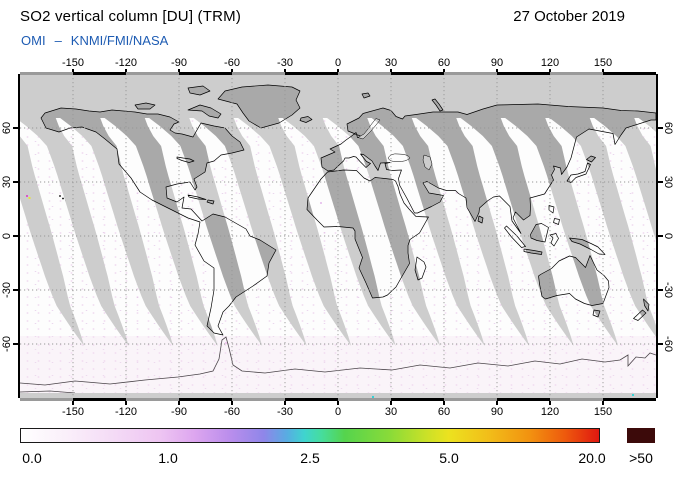 The width and height of the screenshot is (676, 480). I want to click on axis-label-left: 0, so click(7, 236).